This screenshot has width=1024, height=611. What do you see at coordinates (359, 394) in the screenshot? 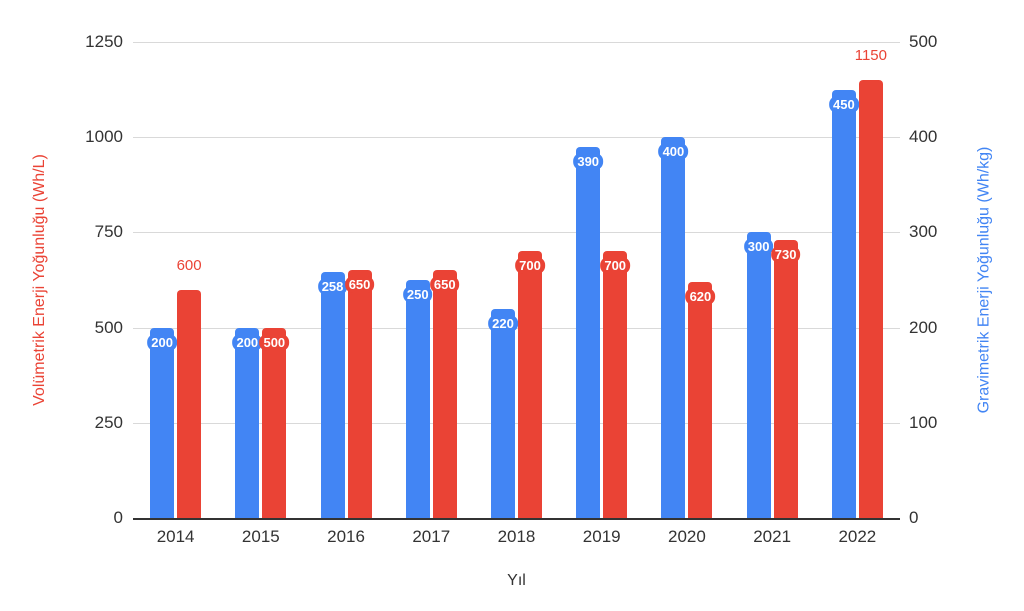
I see `bar-2016-left: 650` at bounding box center [359, 394].